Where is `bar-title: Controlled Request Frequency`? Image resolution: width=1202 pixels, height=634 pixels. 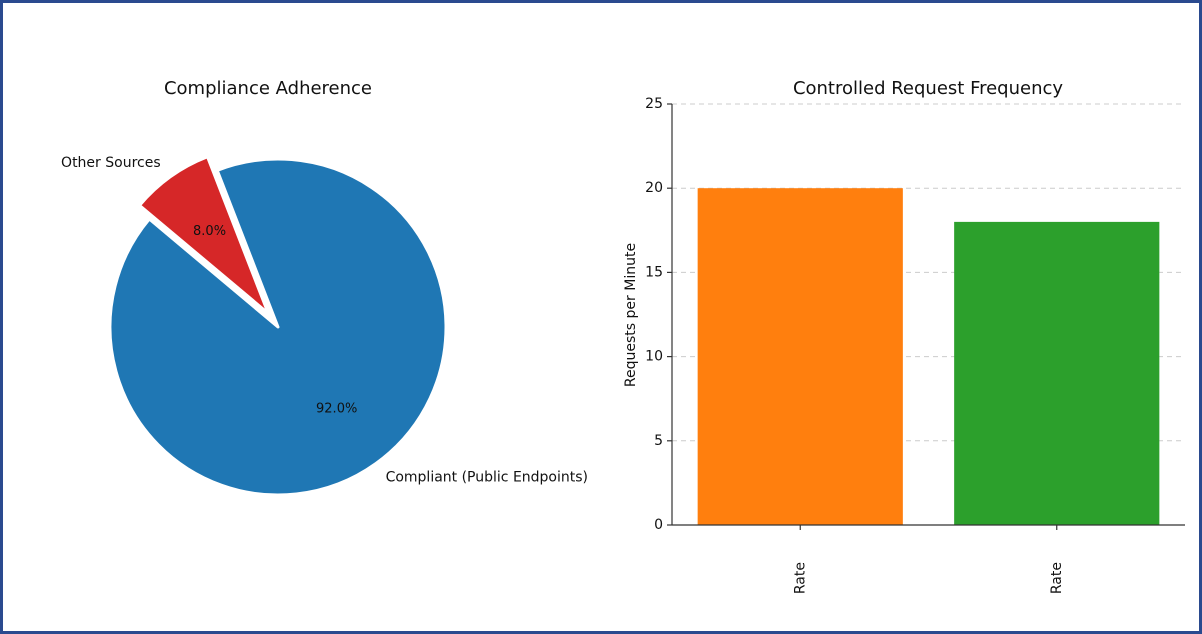
bar-title: Controlled Request Frequency is located at coordinates (928, 88).